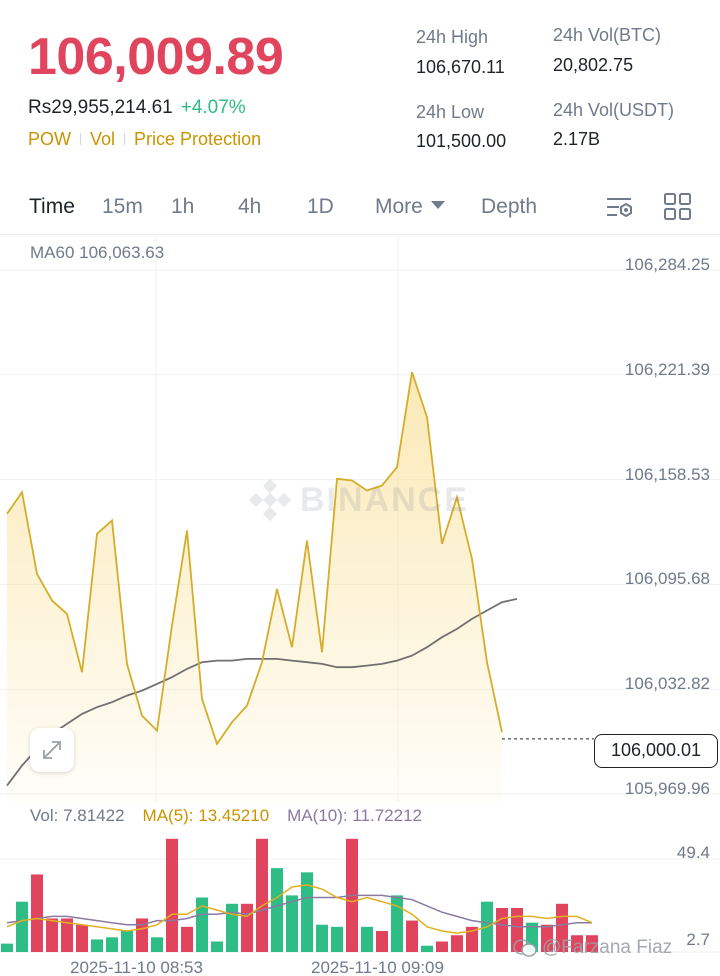  I want to click on tag-pow: POW, so click(49, 139).